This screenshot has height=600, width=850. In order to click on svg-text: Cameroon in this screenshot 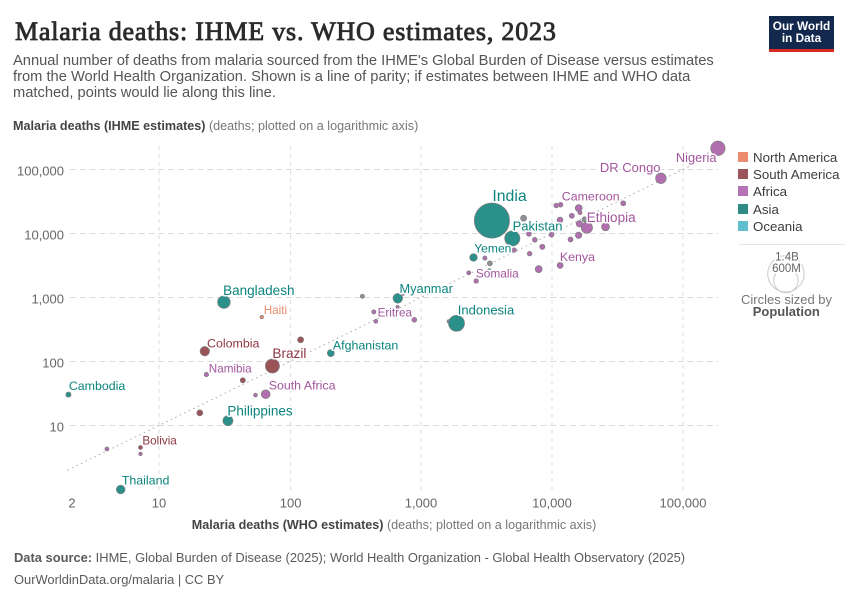, I will do `click(591, 197)`.